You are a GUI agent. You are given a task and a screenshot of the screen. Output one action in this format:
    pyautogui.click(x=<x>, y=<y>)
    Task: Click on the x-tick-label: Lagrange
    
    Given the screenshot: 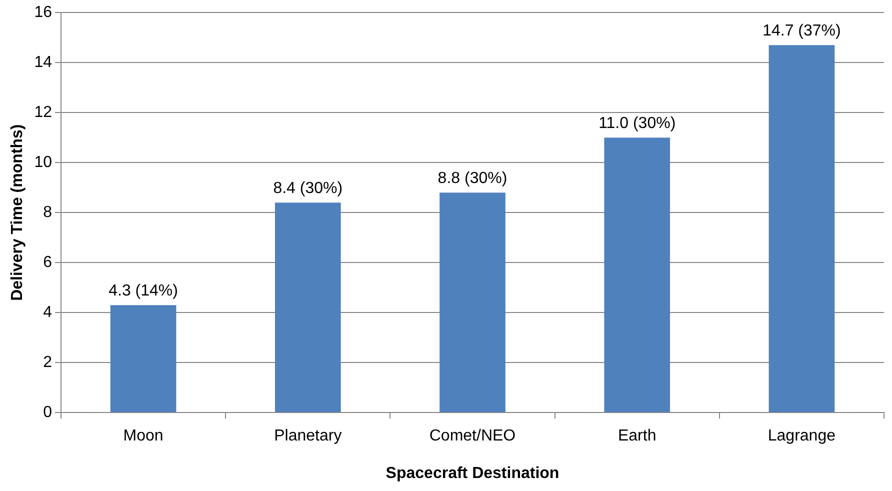 What is the action you would take?
    pyautogui.click(x=802, y=436)
    